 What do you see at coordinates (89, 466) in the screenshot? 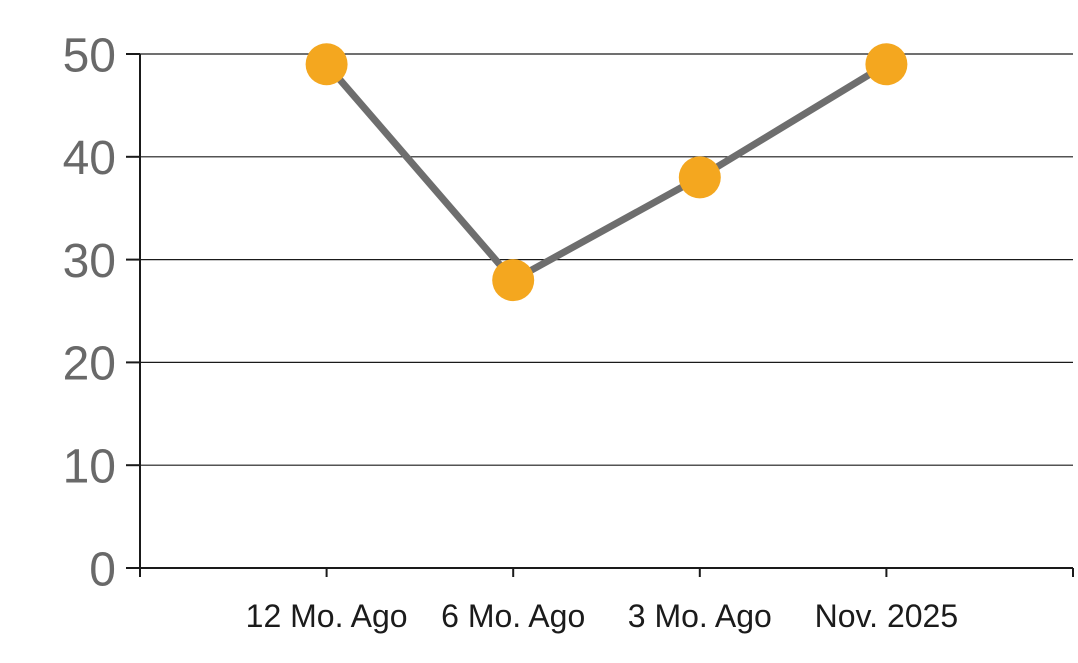
I see `y-axis-tick-label: 10` at bounding box center [89, 466].